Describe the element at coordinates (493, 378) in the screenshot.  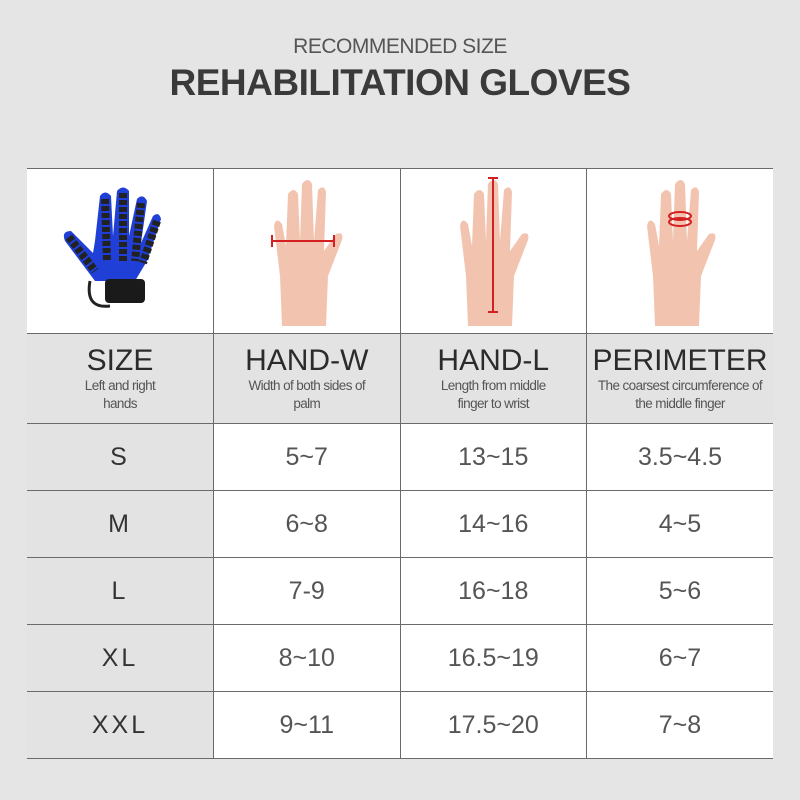
I see `column-header-hand-l: HAND-L Length from middle finger to wrist` at that location.